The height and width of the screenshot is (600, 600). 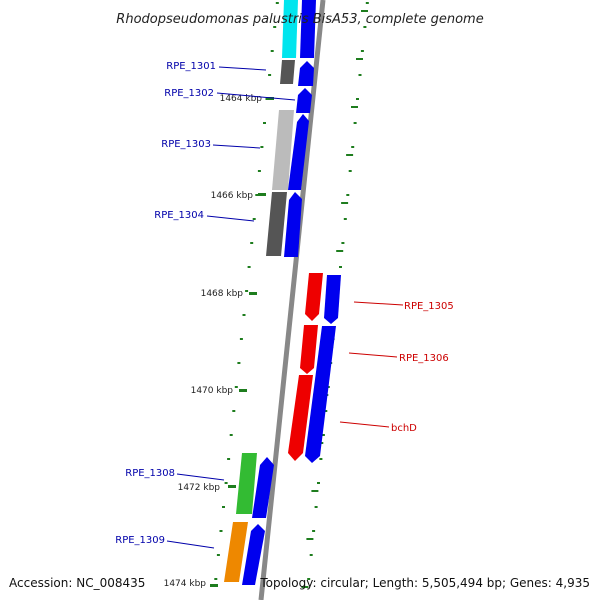 What do you see at coordinates (429, 306) in the screenshot?
I see `gene-label: RPE_1305` at bounding box center [429, 306].